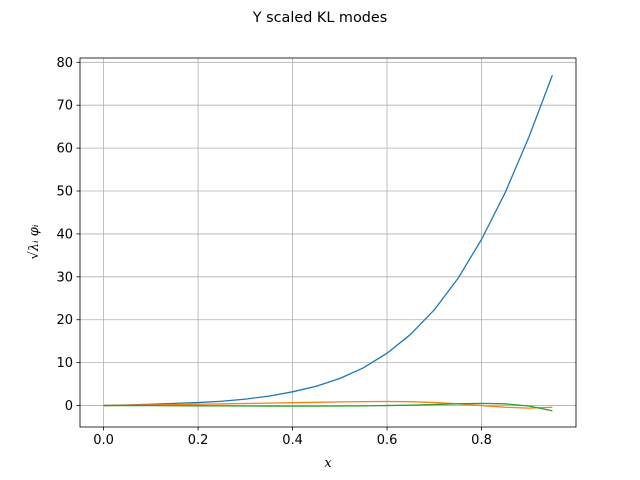 The image size is (640, 480). I want to click on x-axis-ticks: 0.0 0.2 0.4 0.6 0.8, so click(292, 437).